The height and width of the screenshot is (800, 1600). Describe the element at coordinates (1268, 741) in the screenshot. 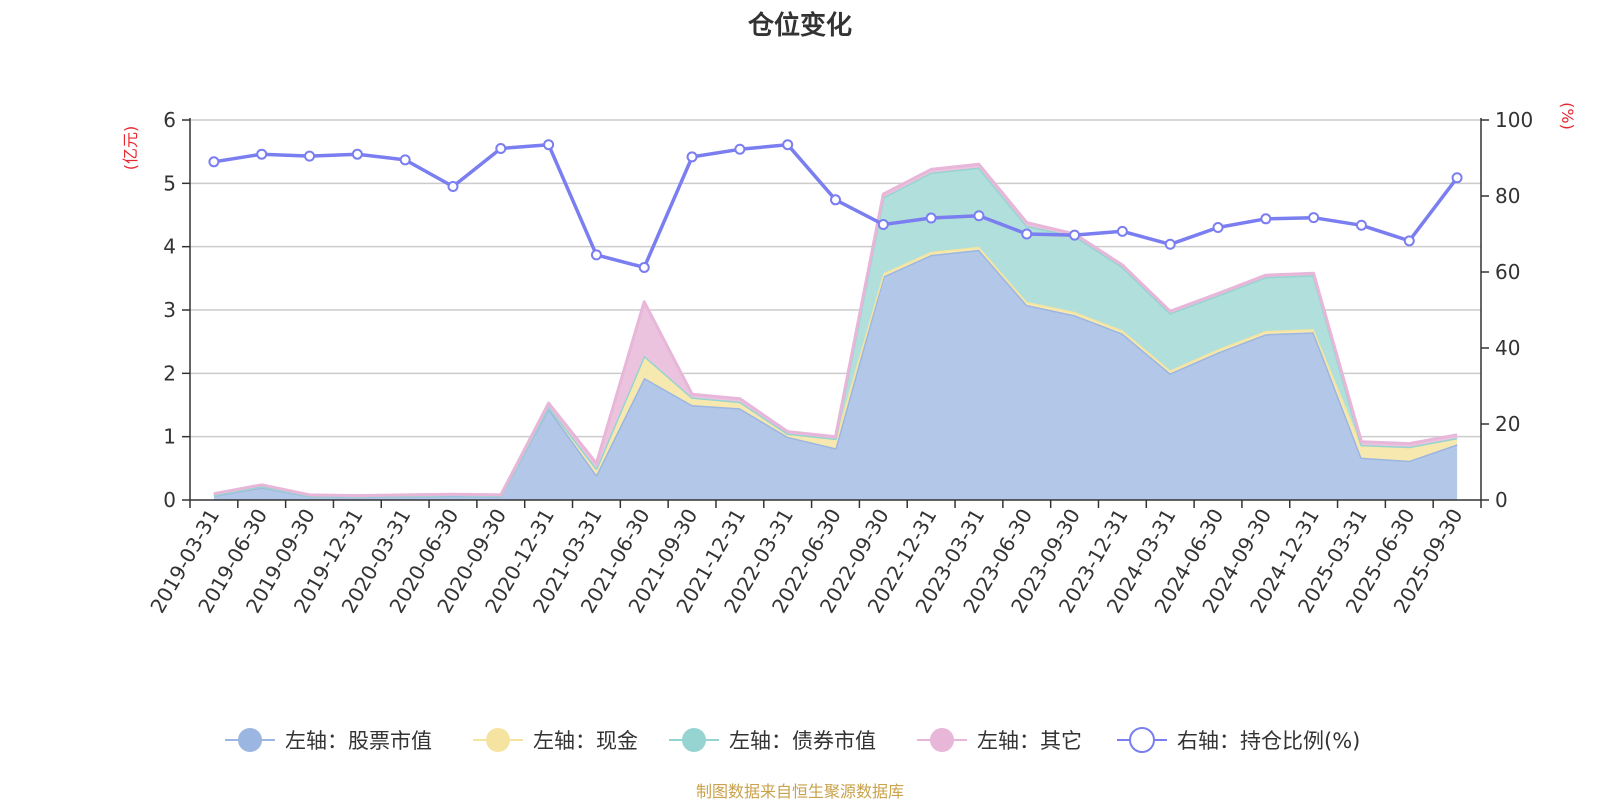

I see `legend-label: 右轴：持仓比例(%)` at that location.